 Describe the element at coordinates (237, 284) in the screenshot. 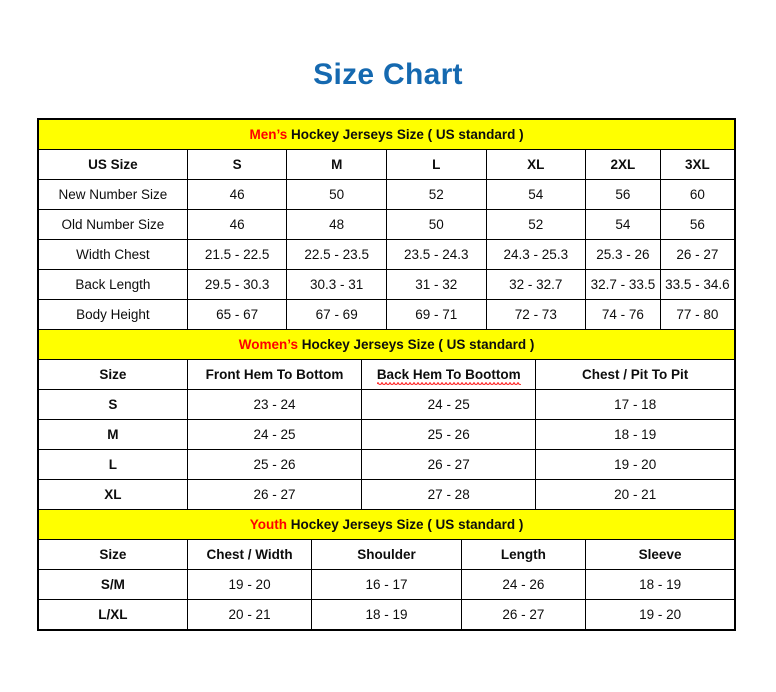

I see `cell-mens-3-0: 29.5 - 30.3` at that location.